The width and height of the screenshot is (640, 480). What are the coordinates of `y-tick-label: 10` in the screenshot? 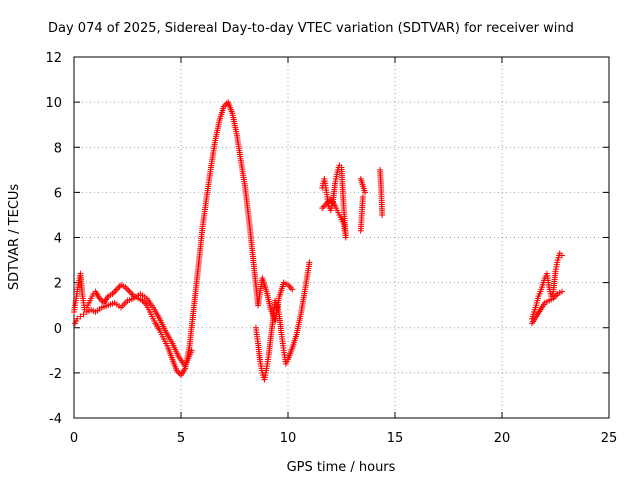 It's located at (53, 103).